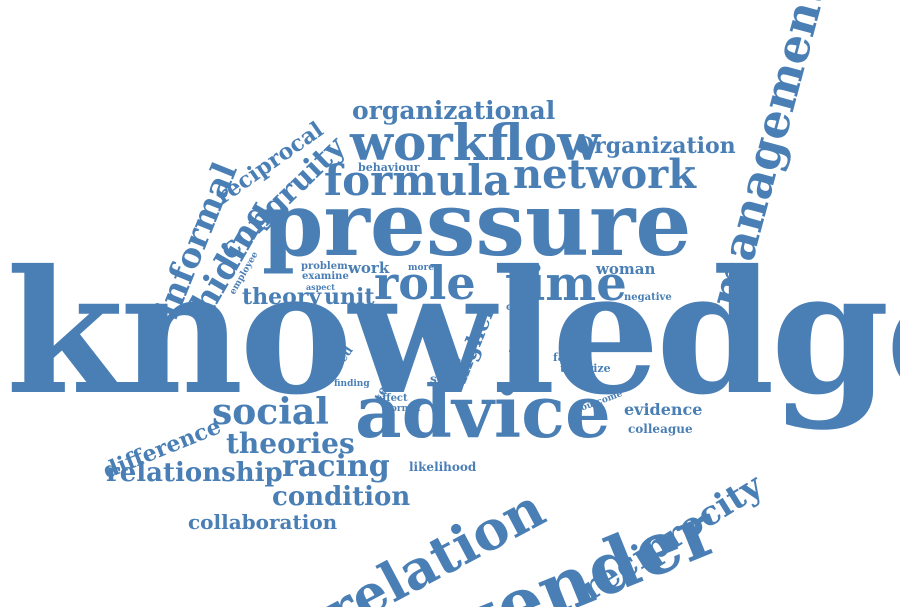  Describe the element at coordinates (336, 466) in the screenshot. I see `word-racing: racing` at that location.